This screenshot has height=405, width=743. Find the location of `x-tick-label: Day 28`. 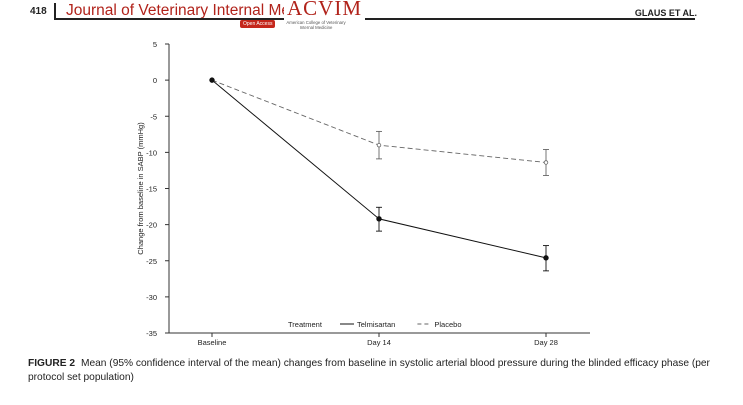

x-tick-label: Day 28 is located at coordinates (546, 342).